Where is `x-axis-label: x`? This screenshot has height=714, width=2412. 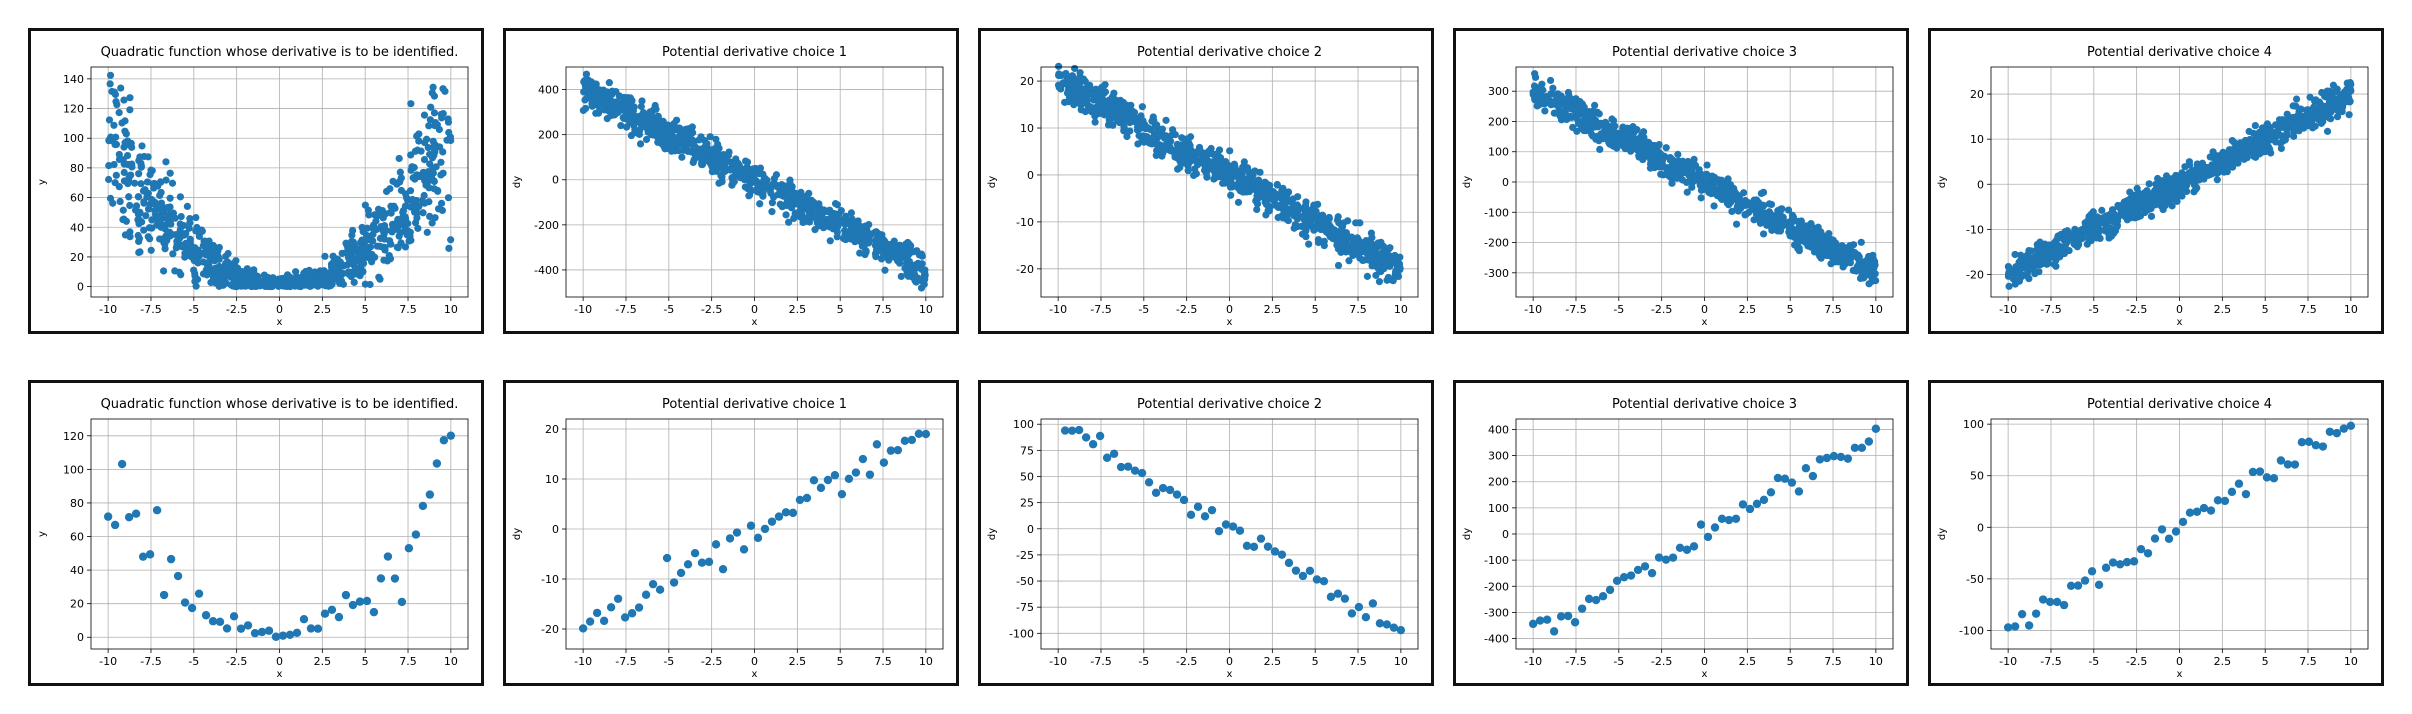
x-axis-label: x is located at coordinates (1230, 322).